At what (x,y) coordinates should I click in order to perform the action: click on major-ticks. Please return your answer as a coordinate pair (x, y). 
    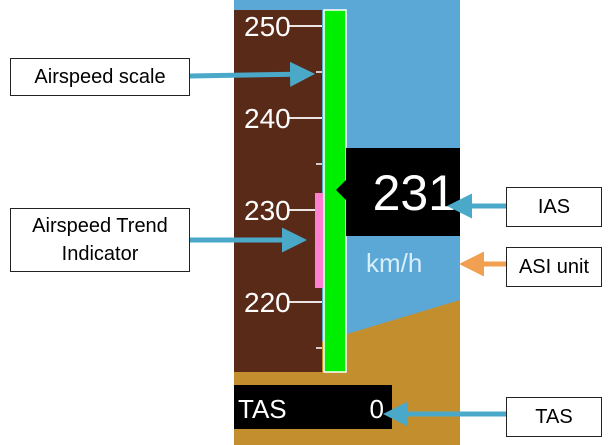
    Looking at the image, I should click on (305, 164).